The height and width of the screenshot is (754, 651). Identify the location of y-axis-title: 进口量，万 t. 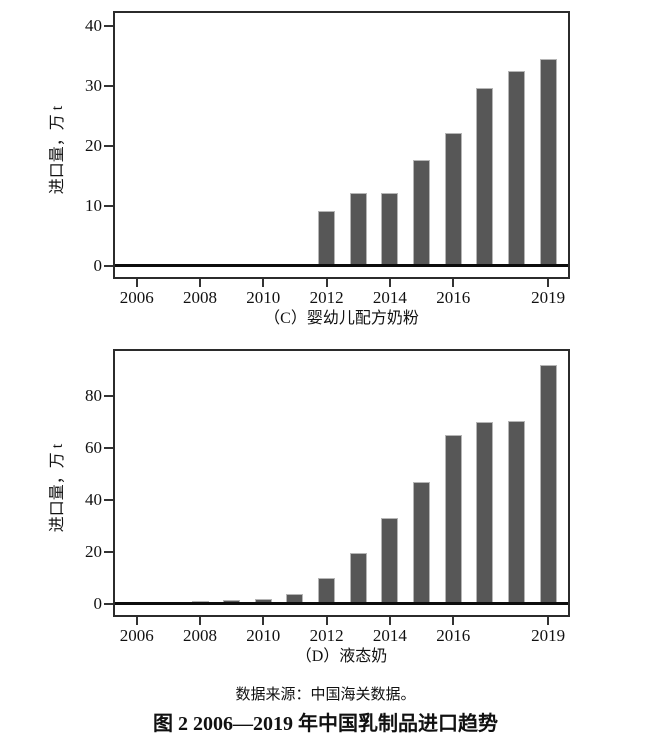
(57, 488).